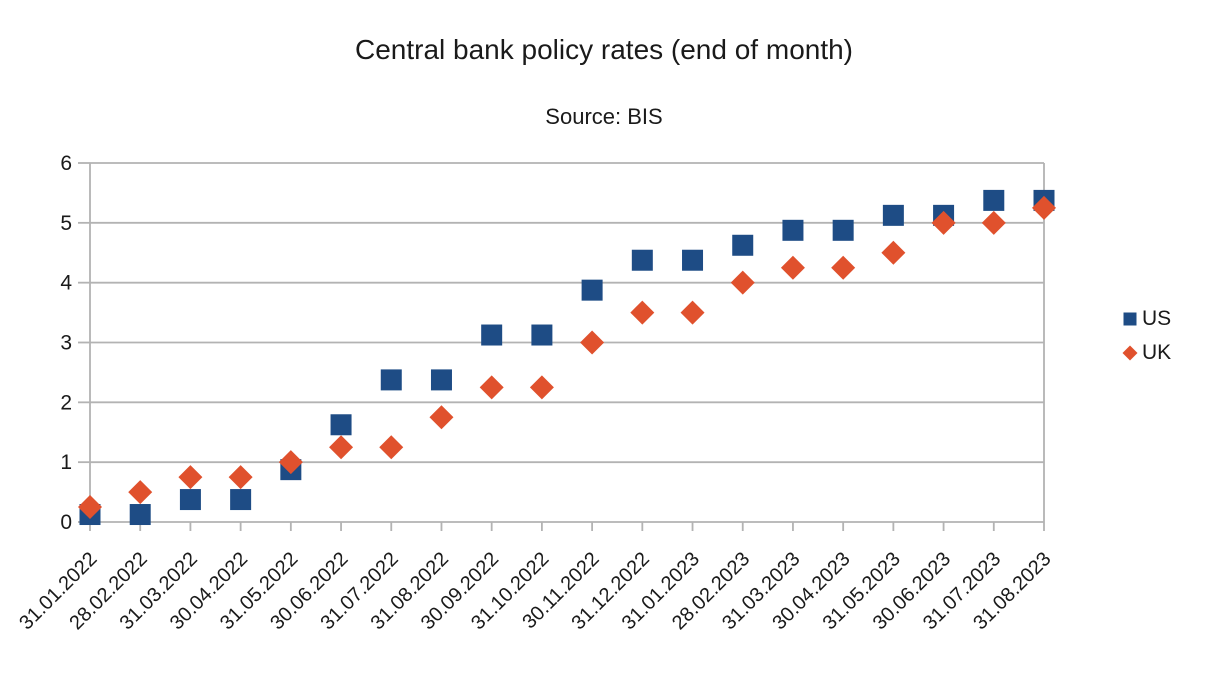 The width and height of the screenshot is (1208, 674). Describe the element at coordinates (604, 116) in the screenshot. I see `chart-subtitle: Source: BIS` at that location.